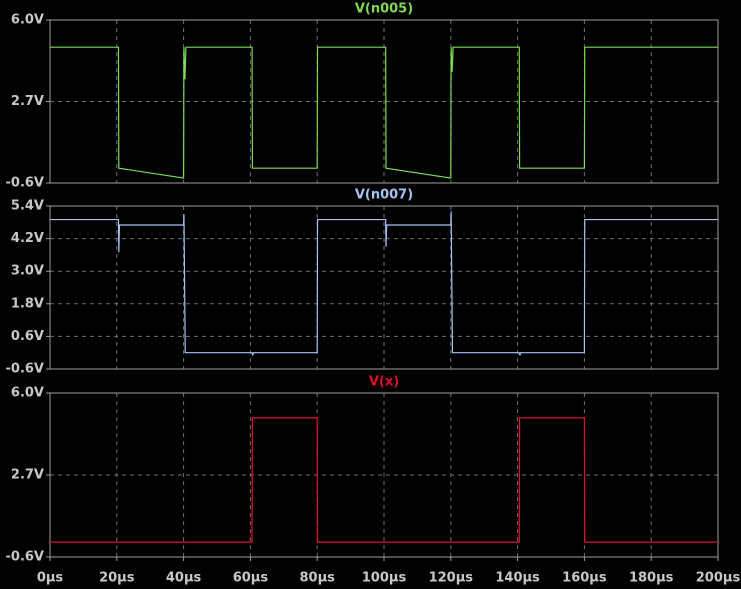  I want to click on trace-title: V(x), so click(384, 382).